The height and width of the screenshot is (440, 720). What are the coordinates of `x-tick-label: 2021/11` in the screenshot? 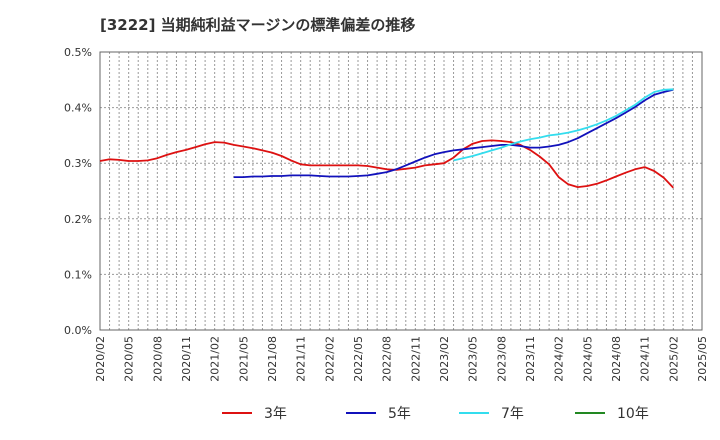 It's located at (301, 359).